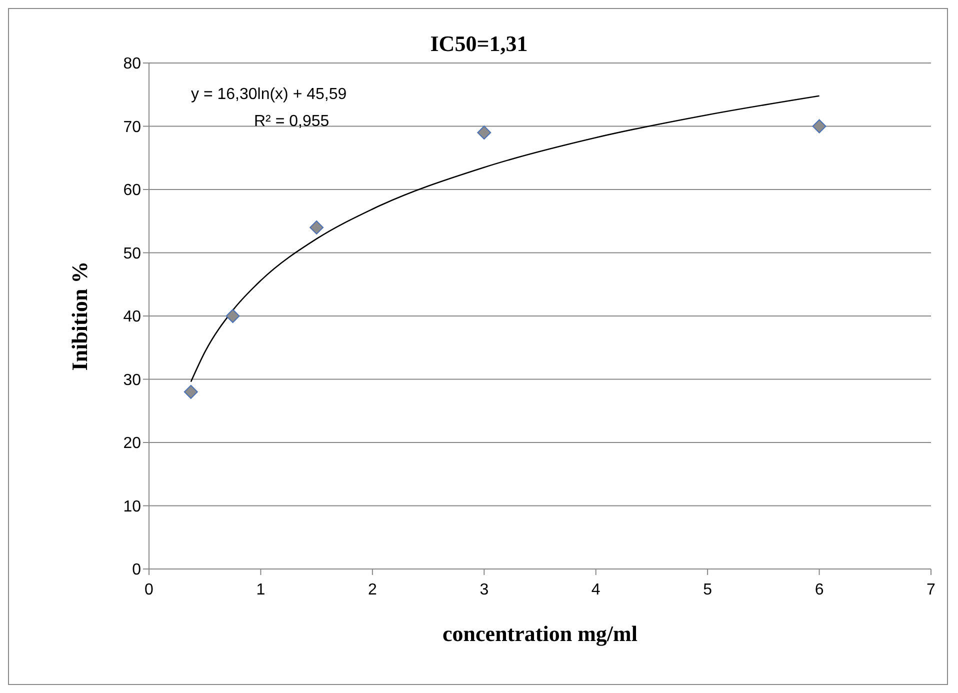 The width and height of the screenshot is (958, 693). I want to click on x-axis-title: concentration mg/ml, so click(540, 633).